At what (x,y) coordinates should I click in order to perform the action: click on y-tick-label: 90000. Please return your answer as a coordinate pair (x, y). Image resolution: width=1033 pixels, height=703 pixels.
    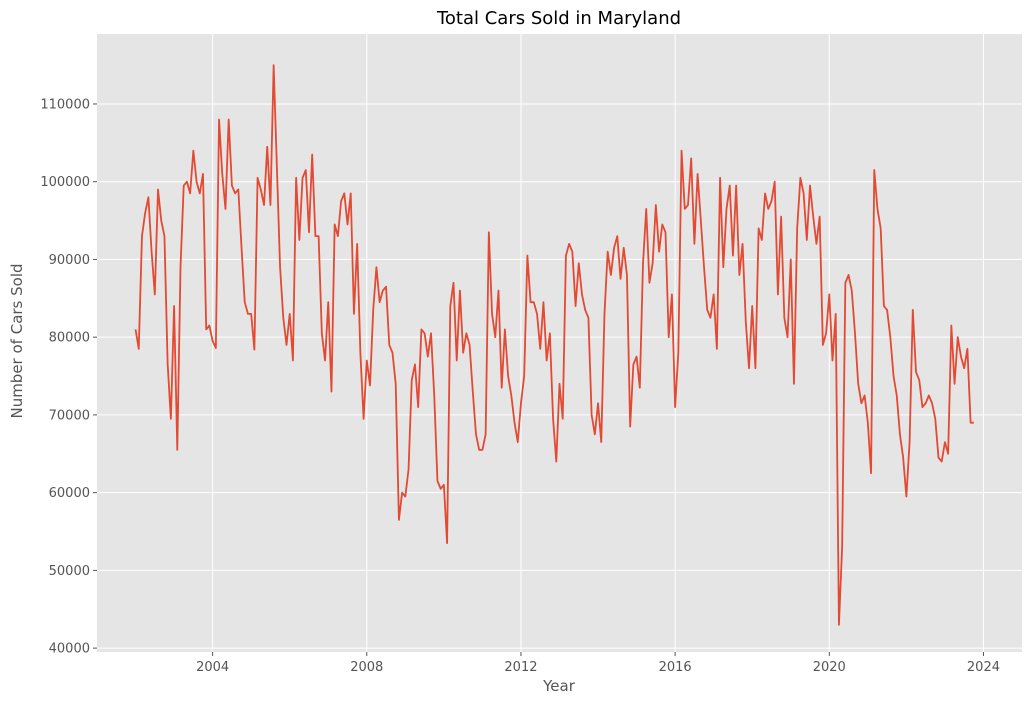
    Looking at the image, I should click on (69, 260).